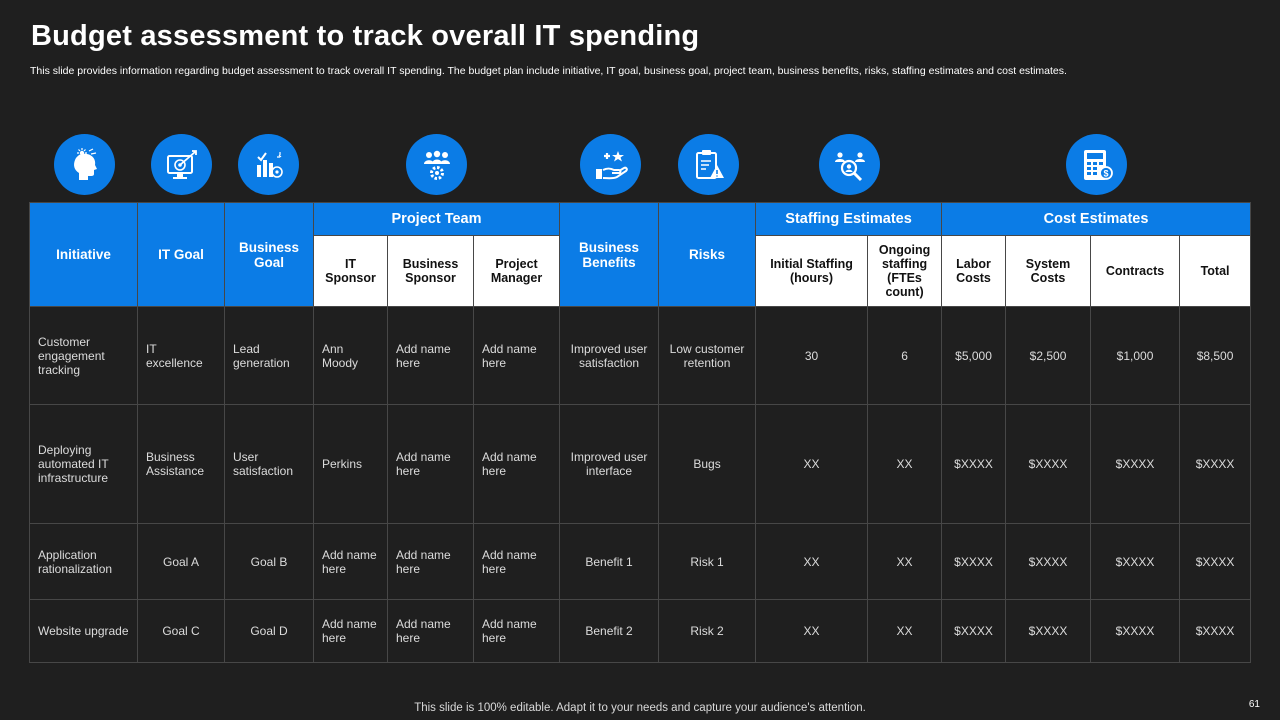  What do you see at coordinates (707, 254) in the screenshot?
I see `header-risks: Risks` at bounding box center [707, 254].